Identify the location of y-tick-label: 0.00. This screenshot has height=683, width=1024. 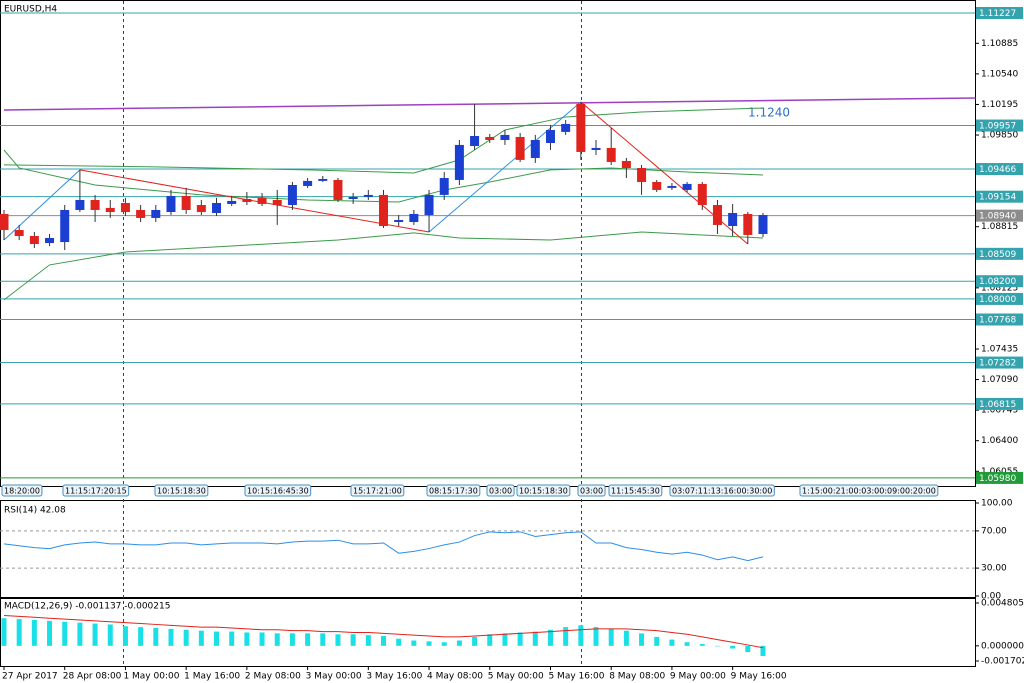
(991, 597).